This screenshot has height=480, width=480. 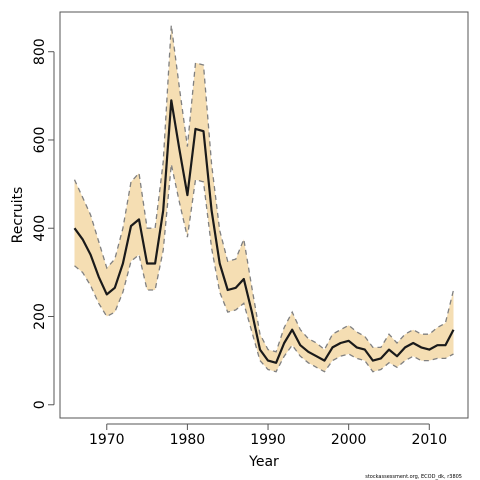 What do you see at coordinates (18, 215) in the screenshot?
I see `y-axis-title: Recruits` at bounding box center [18, 215].